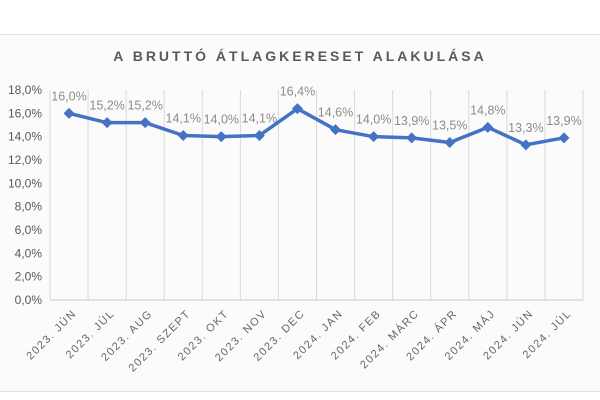 The width and height of the screenshot is (600, 400). I want to click on y-axis-tick-label: 16,0%, so click(25, 113).